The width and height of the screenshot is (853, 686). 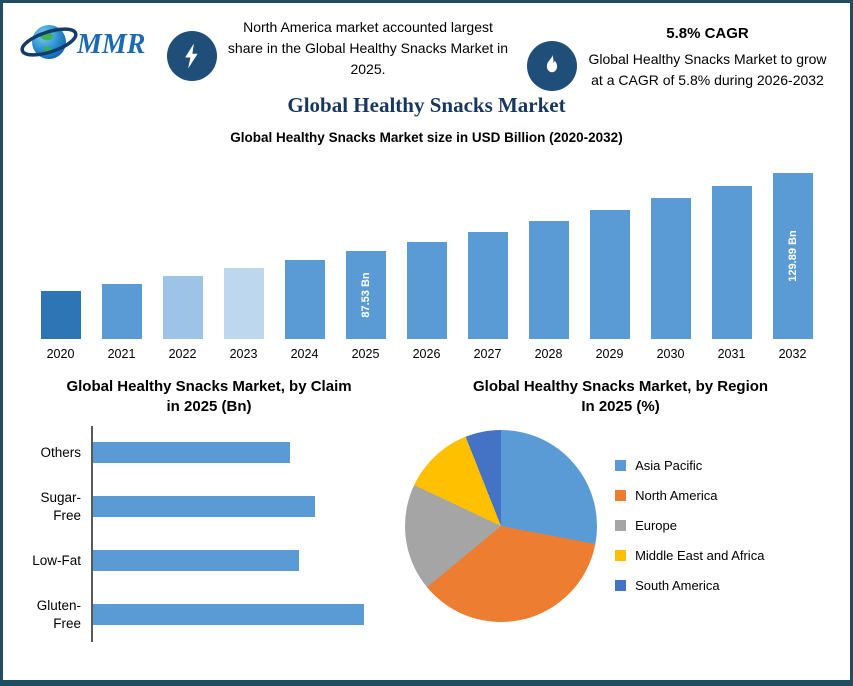 I want to click on bar-2032: 129.89 Bn, so click(x=792, y=256).